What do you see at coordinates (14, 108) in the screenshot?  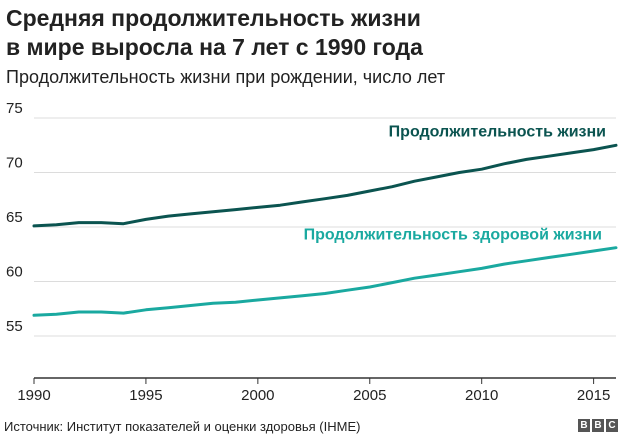 I see `y-tick-label: 75` at bounding box center [14, 108].